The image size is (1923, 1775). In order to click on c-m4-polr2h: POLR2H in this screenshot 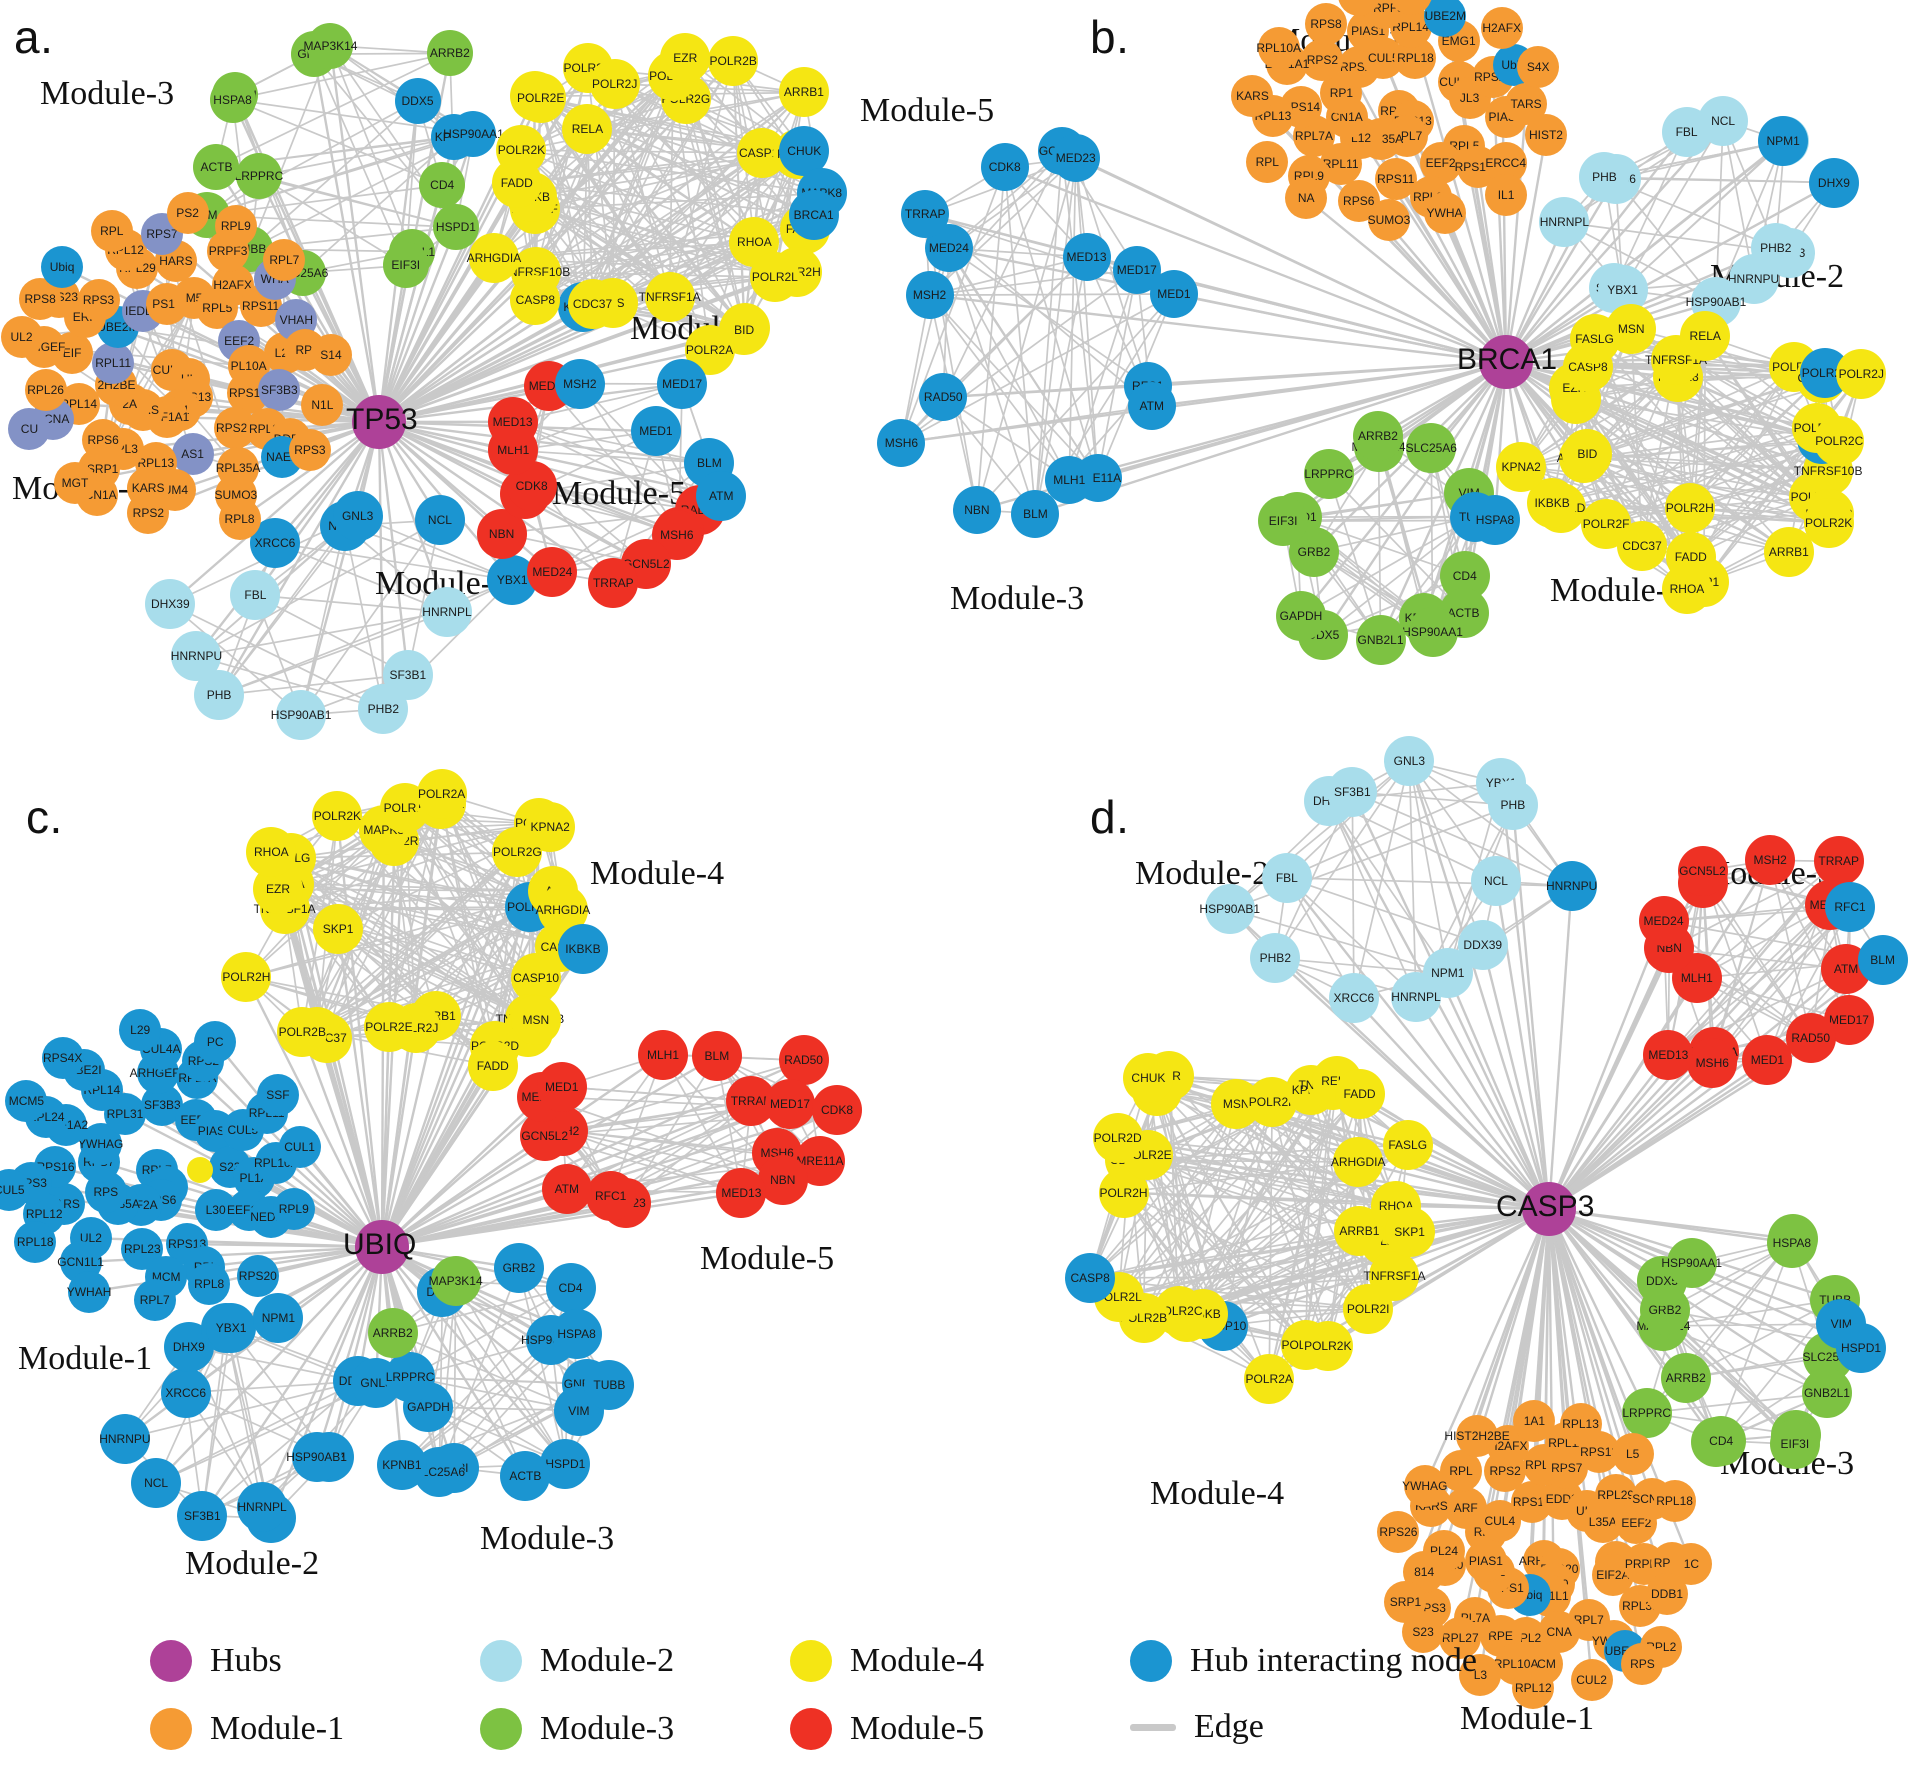, I will do `click(246, 977)`.